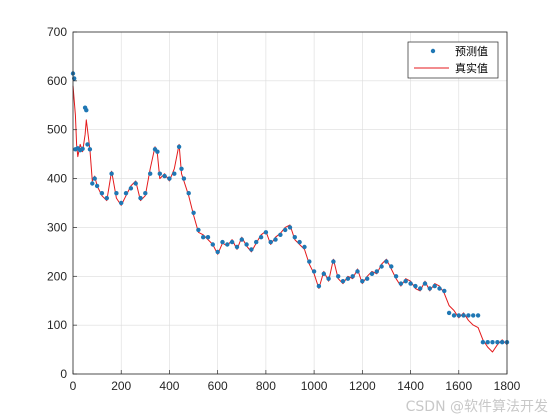 Image resolution: width=560 pixels, height=420 pixels. I want to click on x-tick-label: 800, so click(266, 386).